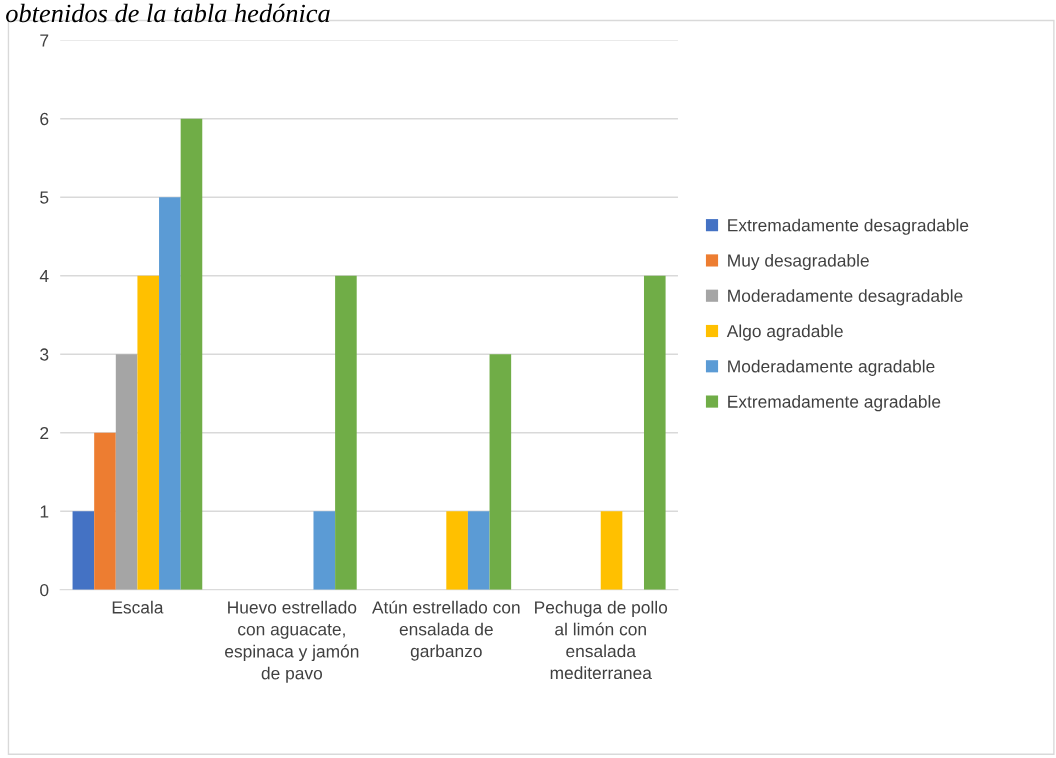 Image resolution: width=1056 pixels, height=758 pixels. Describe the element at coordinates (831, 367) in the screenshot. I see `legend-label: Moderadamente agradable` at that location.